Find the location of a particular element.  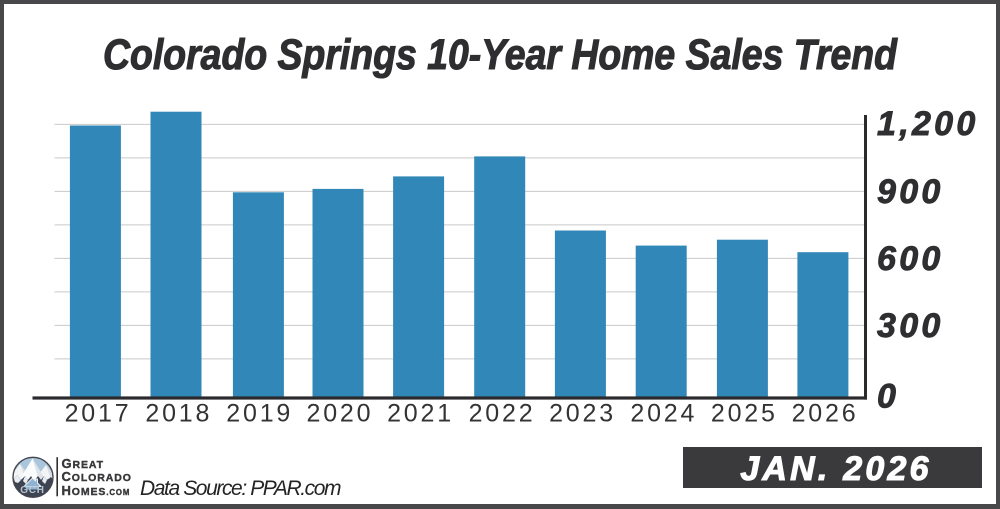

svg-text: 2022 is located at coordinates (502, 413).